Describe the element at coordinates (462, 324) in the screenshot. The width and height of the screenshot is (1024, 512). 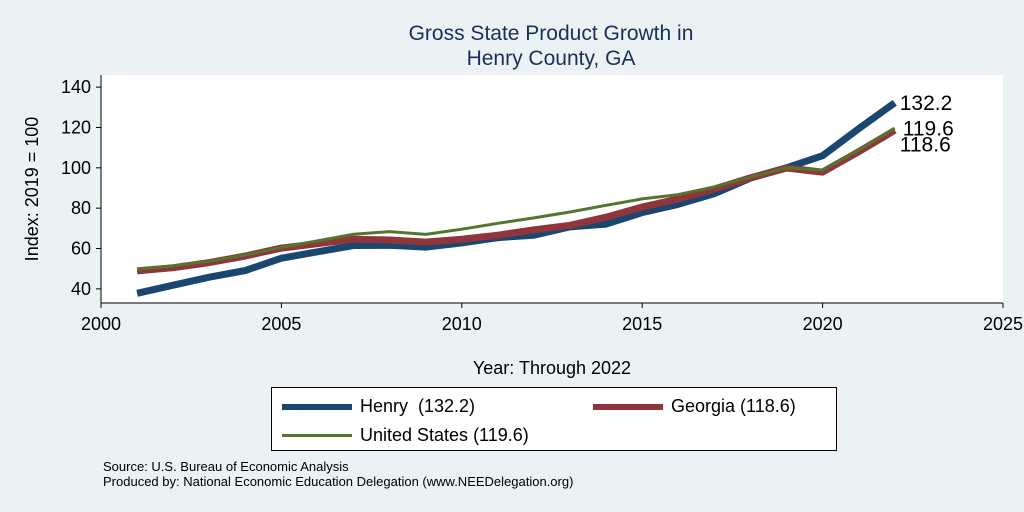
I see `x-tick-label: 2010` at that location.